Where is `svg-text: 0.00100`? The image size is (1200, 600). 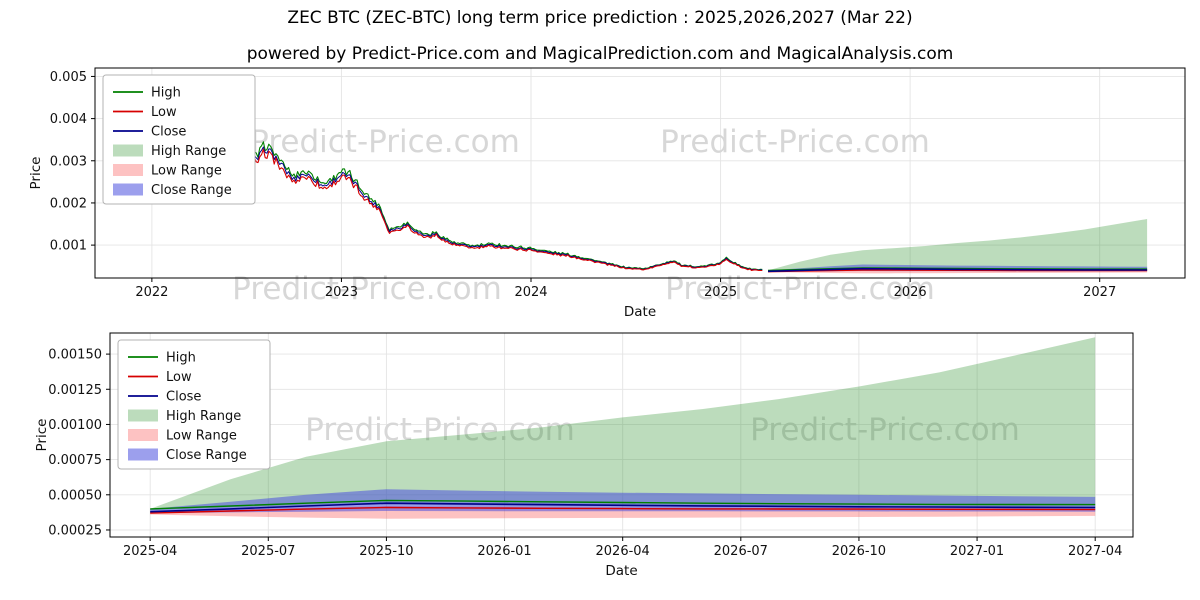
svg-text: 0.00100 is located at coordinates (75, 425).